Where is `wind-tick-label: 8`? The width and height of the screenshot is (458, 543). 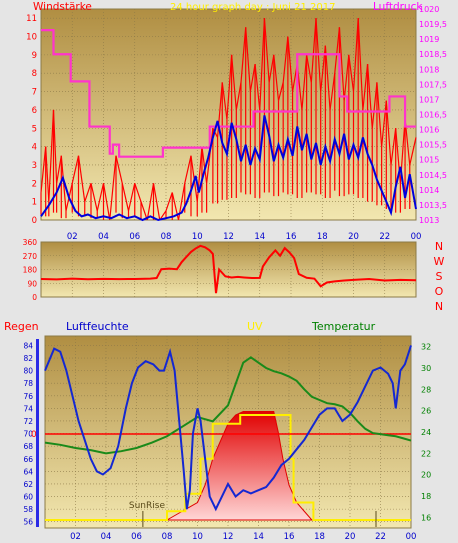 wind-tick-label: 8 is located at coordinates (34, 74).